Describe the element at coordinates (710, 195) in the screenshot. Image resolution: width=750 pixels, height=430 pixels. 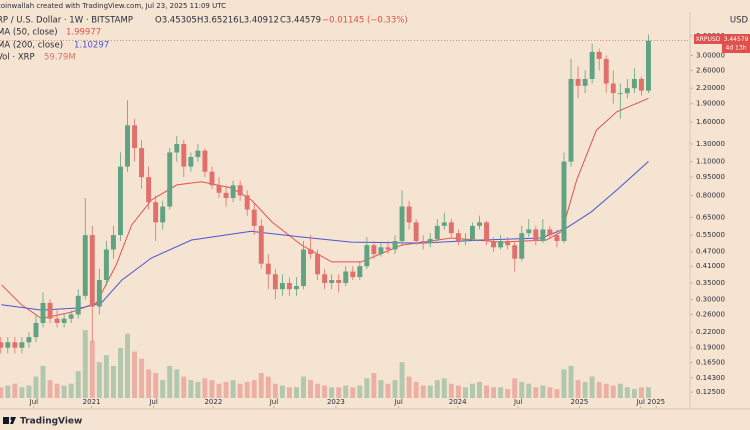
I see `y-tick-label: 0.80000` at that location.